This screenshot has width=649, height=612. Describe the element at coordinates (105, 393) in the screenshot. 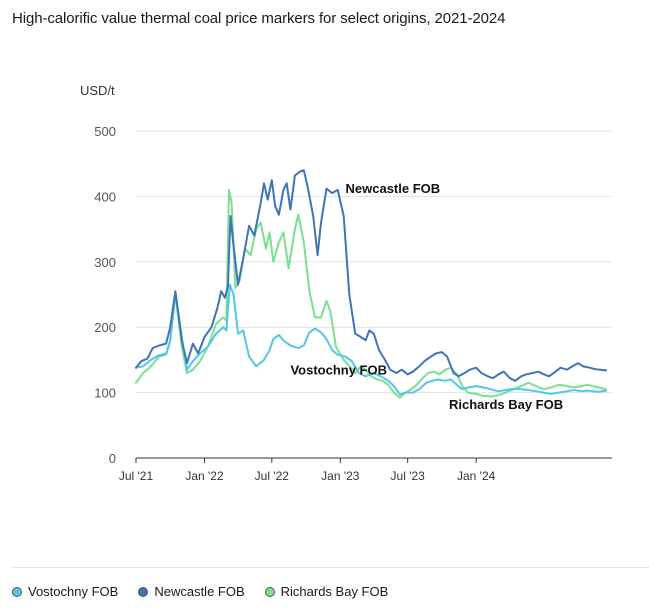

I see `y-tick-100: 100` at that location.